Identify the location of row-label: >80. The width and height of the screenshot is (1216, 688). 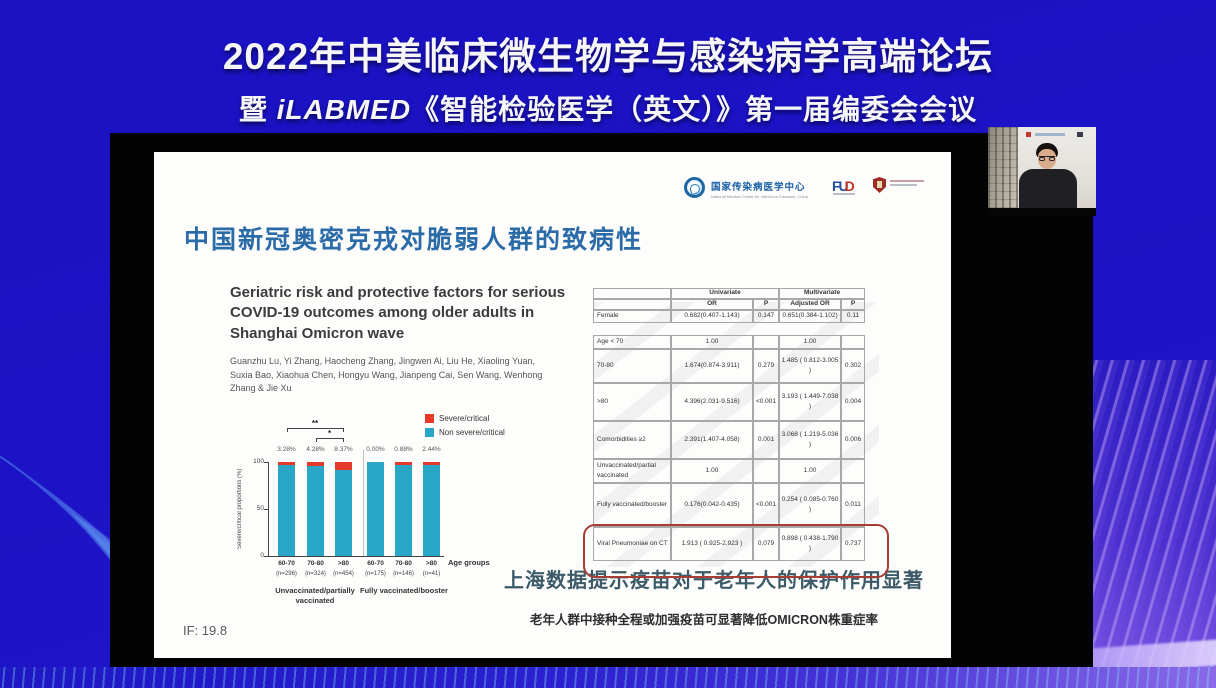
(632, 402).